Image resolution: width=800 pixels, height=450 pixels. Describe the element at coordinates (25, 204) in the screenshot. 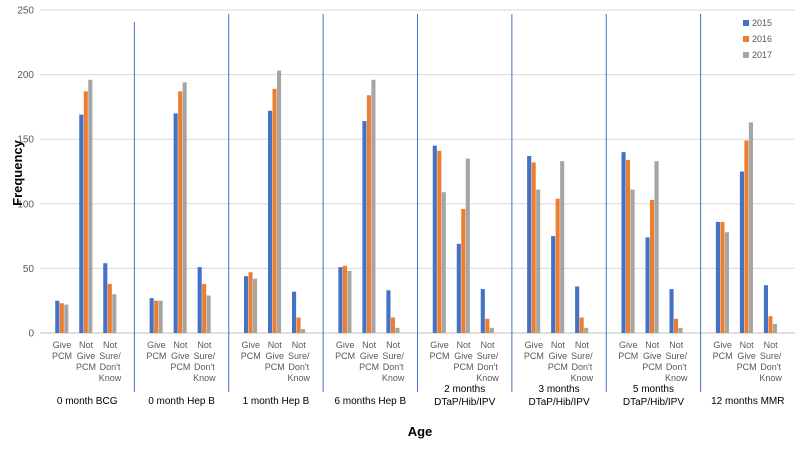

I see `y-tick-label: 100` at that location.